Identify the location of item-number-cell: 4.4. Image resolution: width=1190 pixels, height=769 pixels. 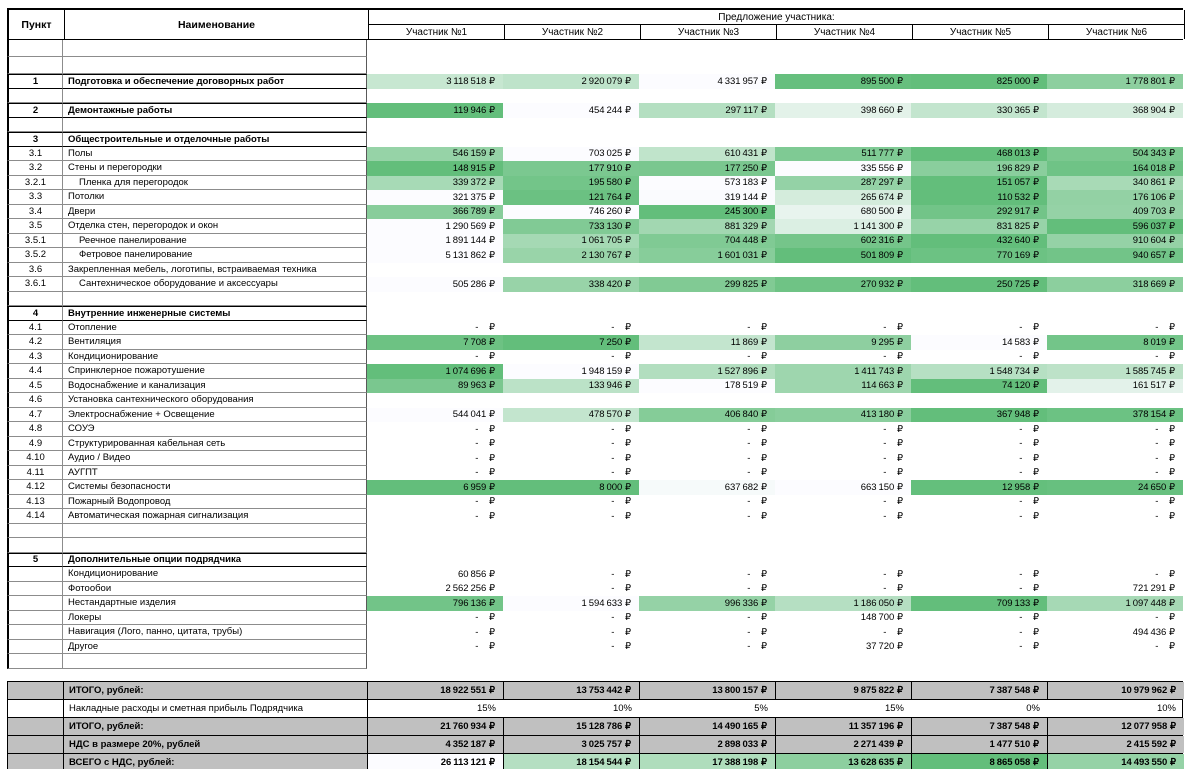
(35, 371).